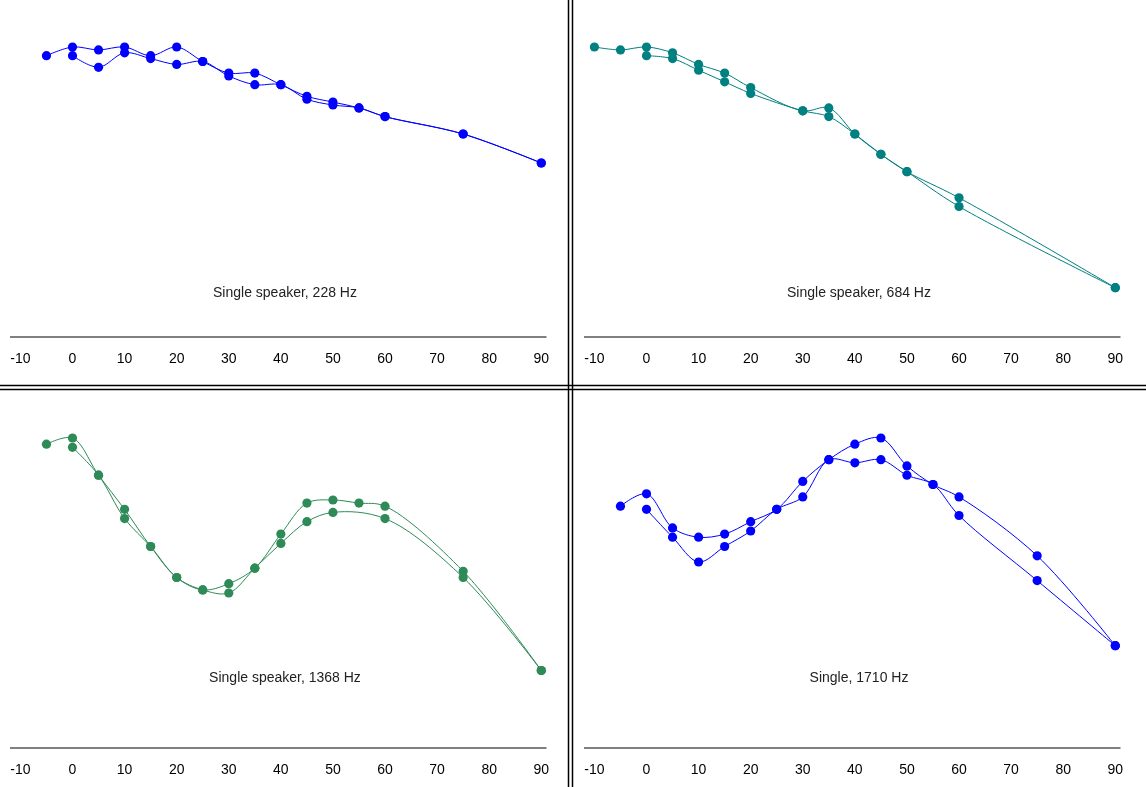 The height and width of the screenshot is (787, 1146). I want to click on text: Single speaker, 228 Hz, so click(285, 292).